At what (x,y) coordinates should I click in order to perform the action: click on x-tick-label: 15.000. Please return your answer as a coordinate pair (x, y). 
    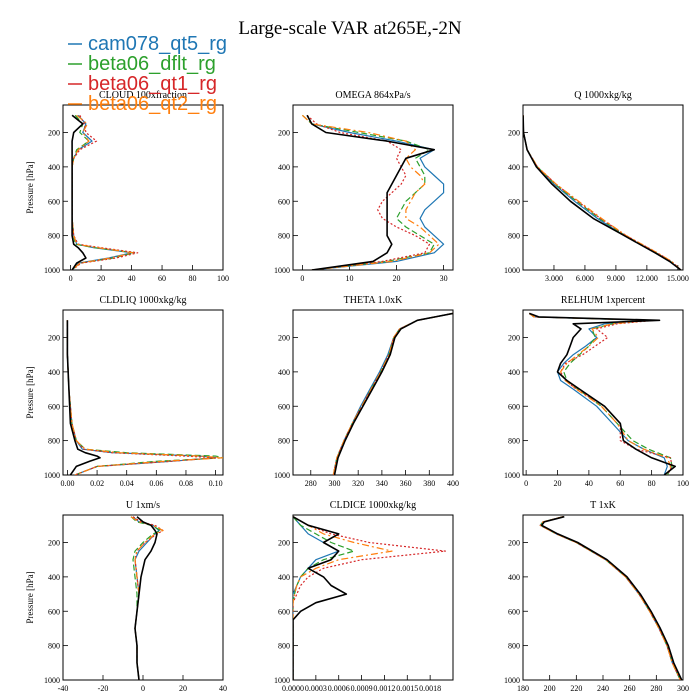
    Looking at the image, I should click on (678, 278).